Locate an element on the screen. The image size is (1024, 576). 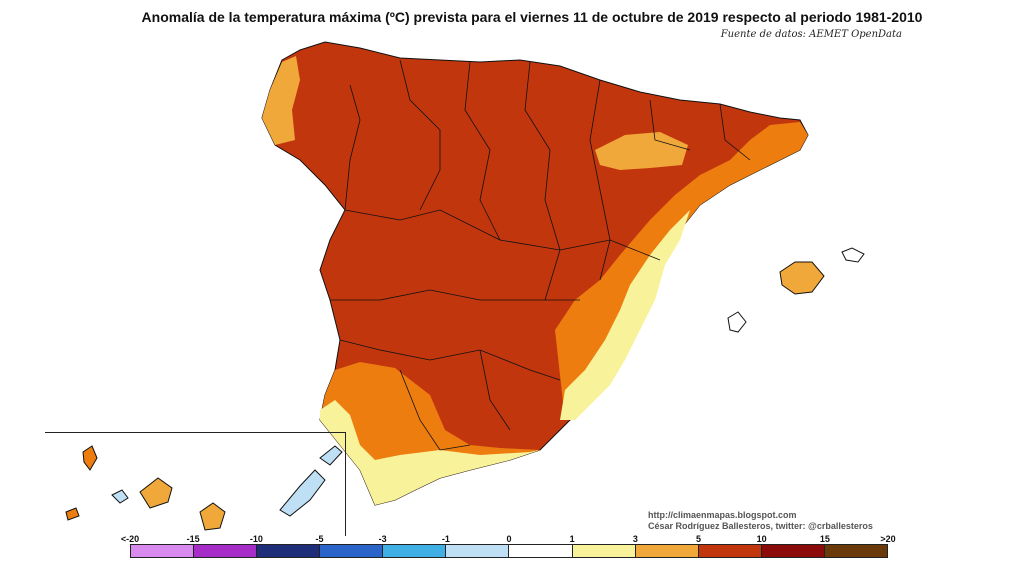
legend-ticks: <-20 -15 -10 -5 -3 -1 0 1 3 5 10 15 >20 is located at coordinates (512, 539).